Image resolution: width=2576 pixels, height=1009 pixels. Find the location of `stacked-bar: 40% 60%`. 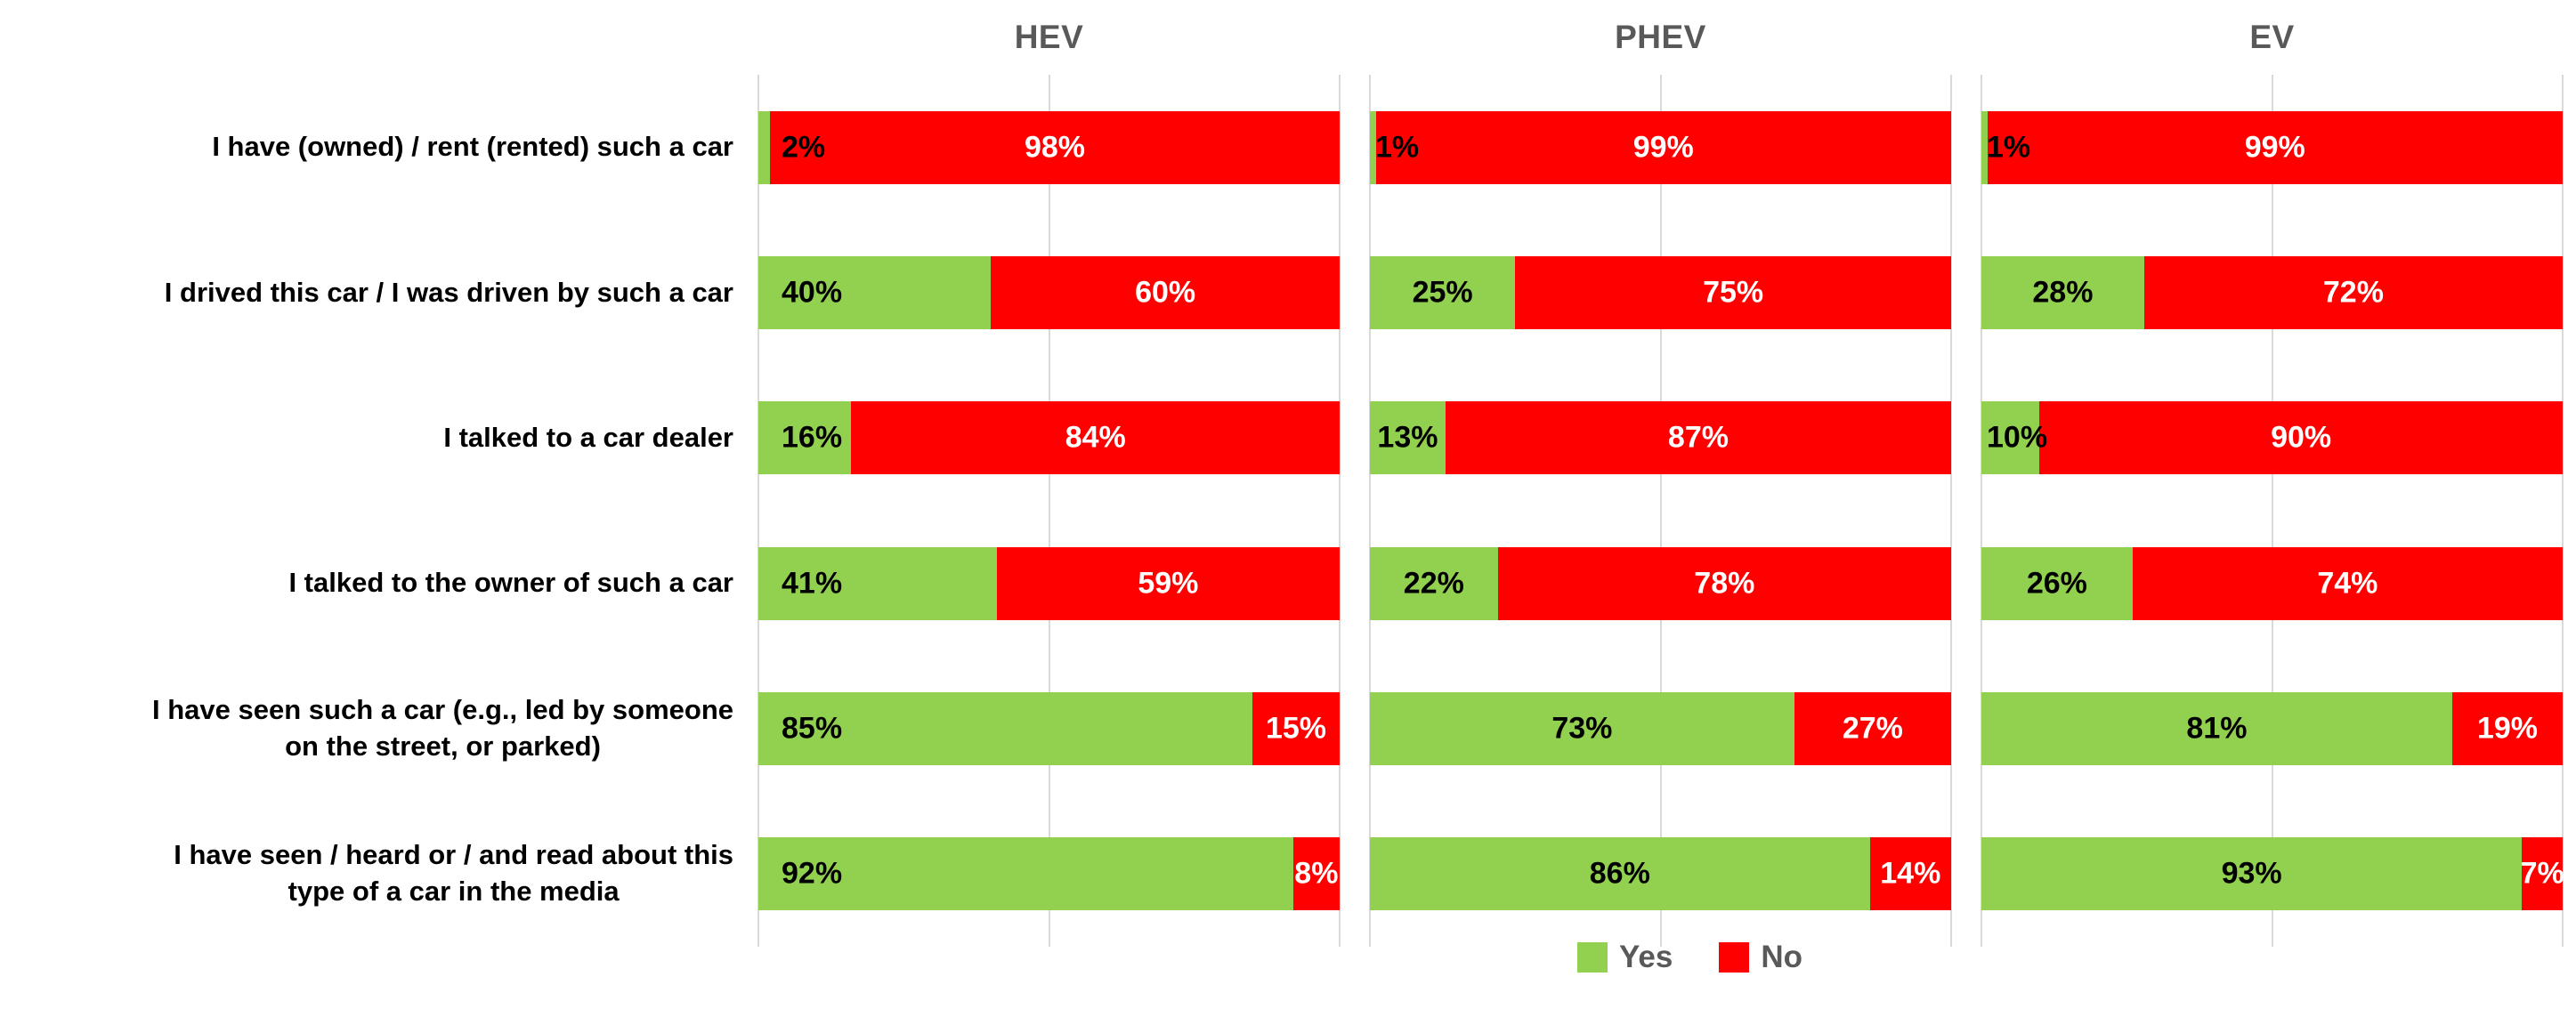

stacked-bar: 40% 60% is located at coordinates (1049, 292).